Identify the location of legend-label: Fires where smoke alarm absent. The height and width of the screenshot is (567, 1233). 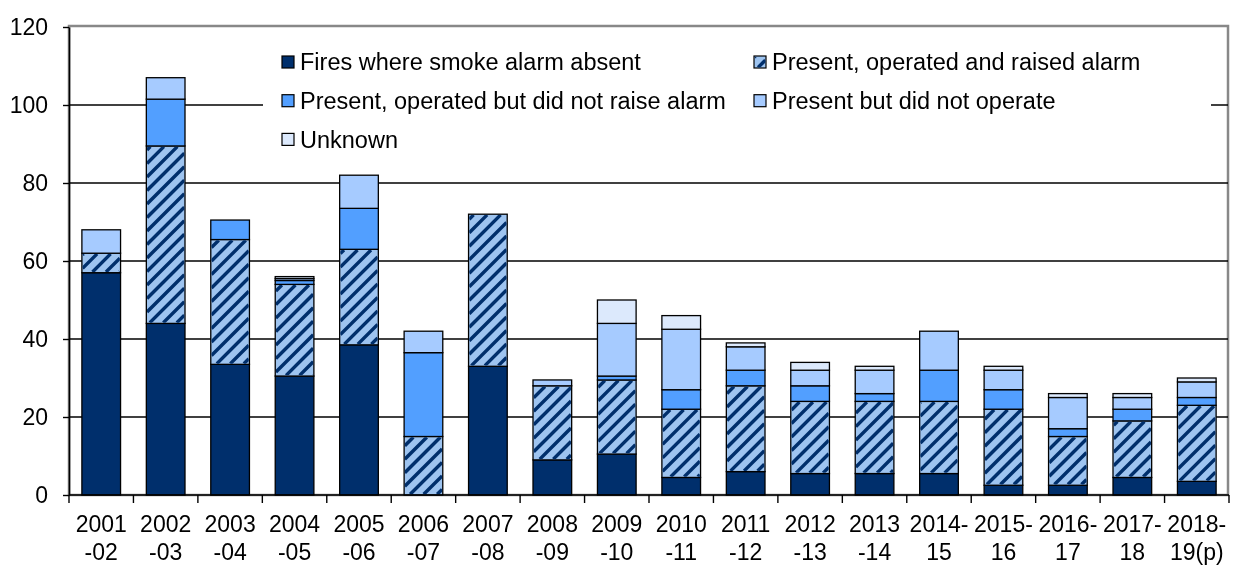
(471, 62).